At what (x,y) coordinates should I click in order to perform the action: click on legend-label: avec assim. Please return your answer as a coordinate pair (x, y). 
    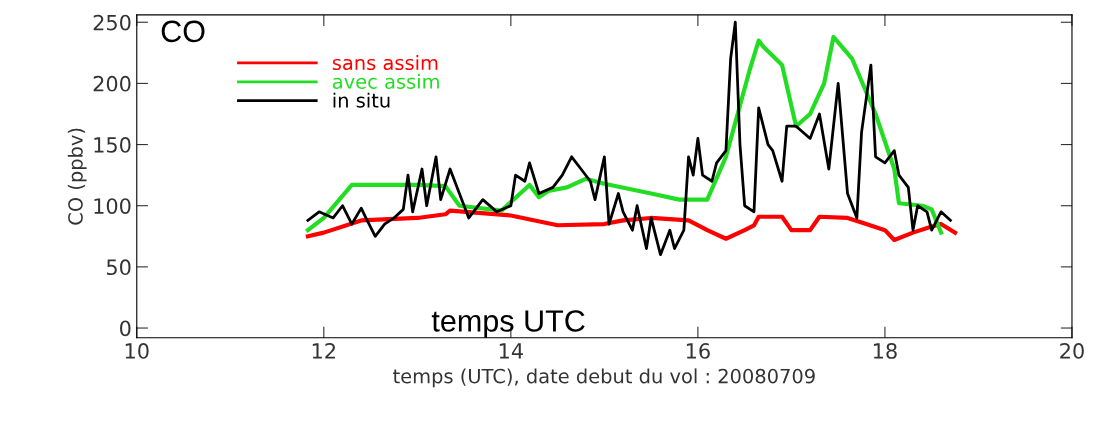
    Looking at the image, I should click on (385, 81).